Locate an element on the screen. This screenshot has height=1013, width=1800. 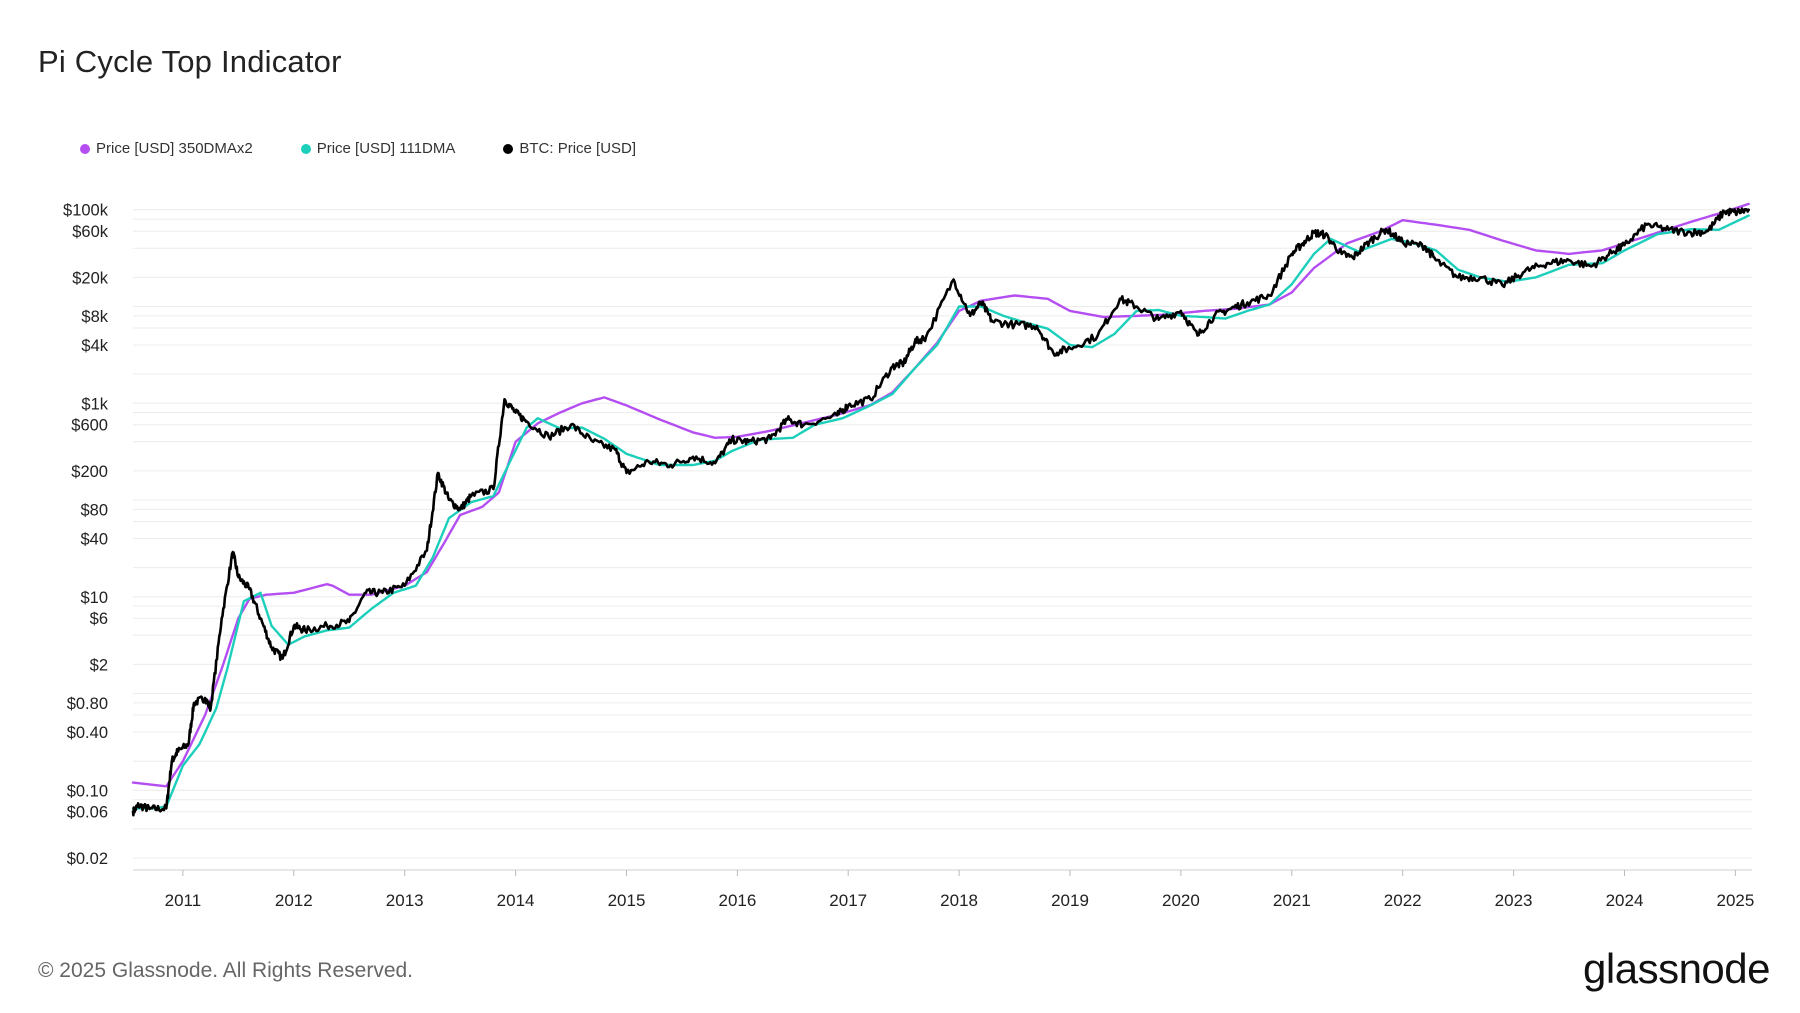
legend-item-350dmax2: Price [USD] 350DMAx2 is located at coordinates (166, 148).